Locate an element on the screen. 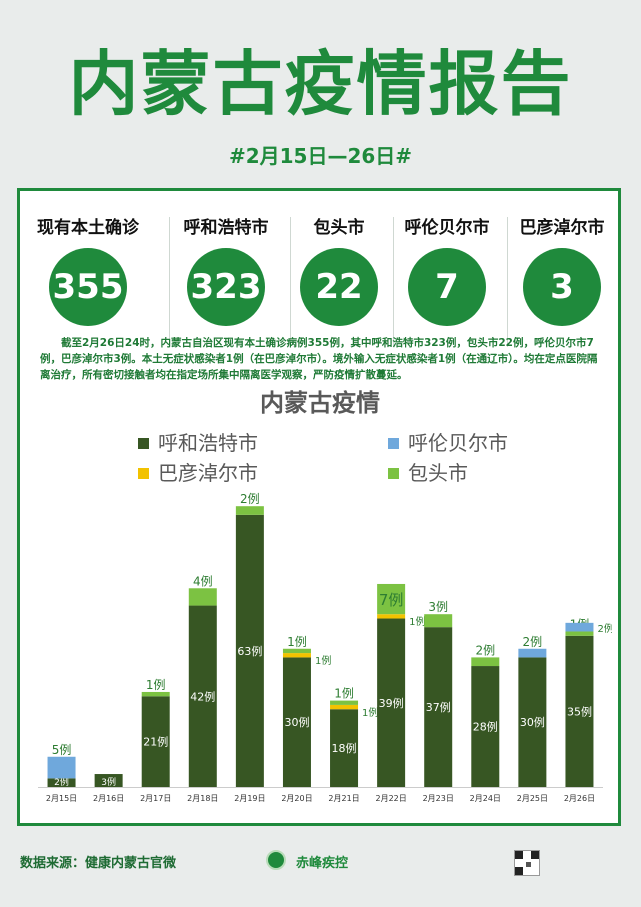 The width and height of the screenshot is (641, 907). x-tick-label: 2月22日 is located at coordinates (390, 798).